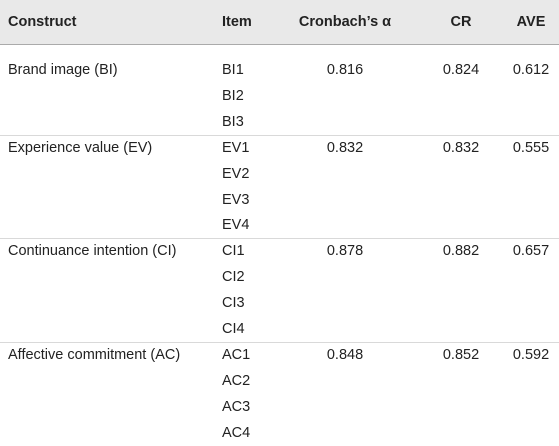 Image resolution: width=559 pixels, height=446 pixels. I want to click on item-cell: EV4, so click(236, 225).